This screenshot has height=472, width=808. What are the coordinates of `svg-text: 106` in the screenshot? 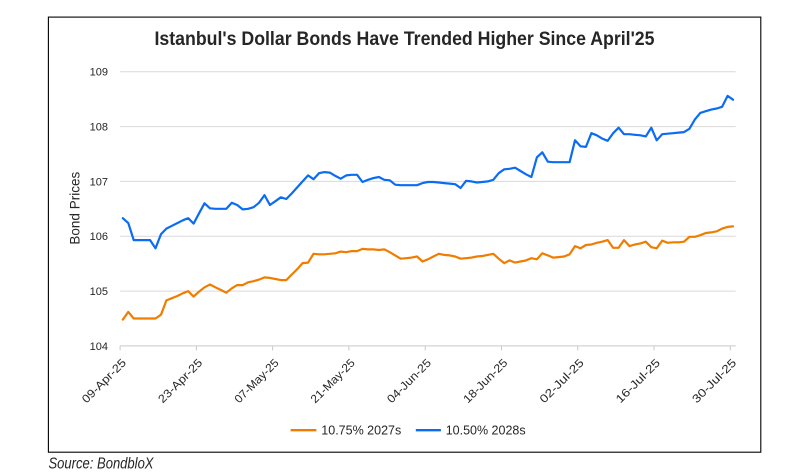 It's located at (99, 237).